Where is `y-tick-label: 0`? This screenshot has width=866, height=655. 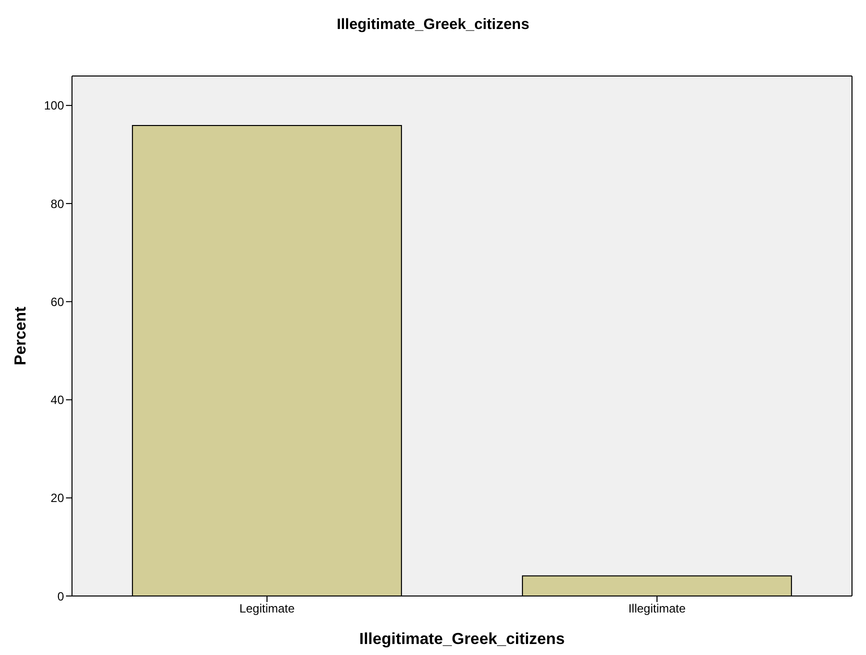
y-tick-label: 0 is located at coordinates (60, 596).